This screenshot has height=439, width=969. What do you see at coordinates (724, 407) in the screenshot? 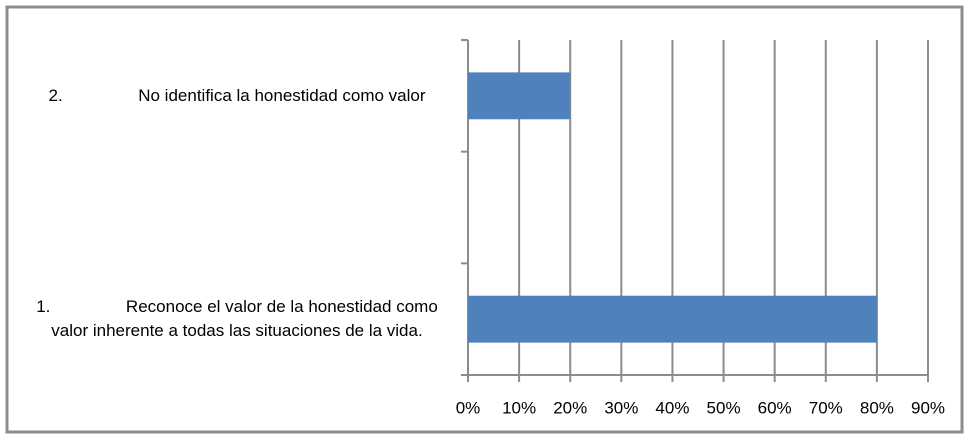
I see `x-tick-label: 50%` at bounding box center [724, 407].